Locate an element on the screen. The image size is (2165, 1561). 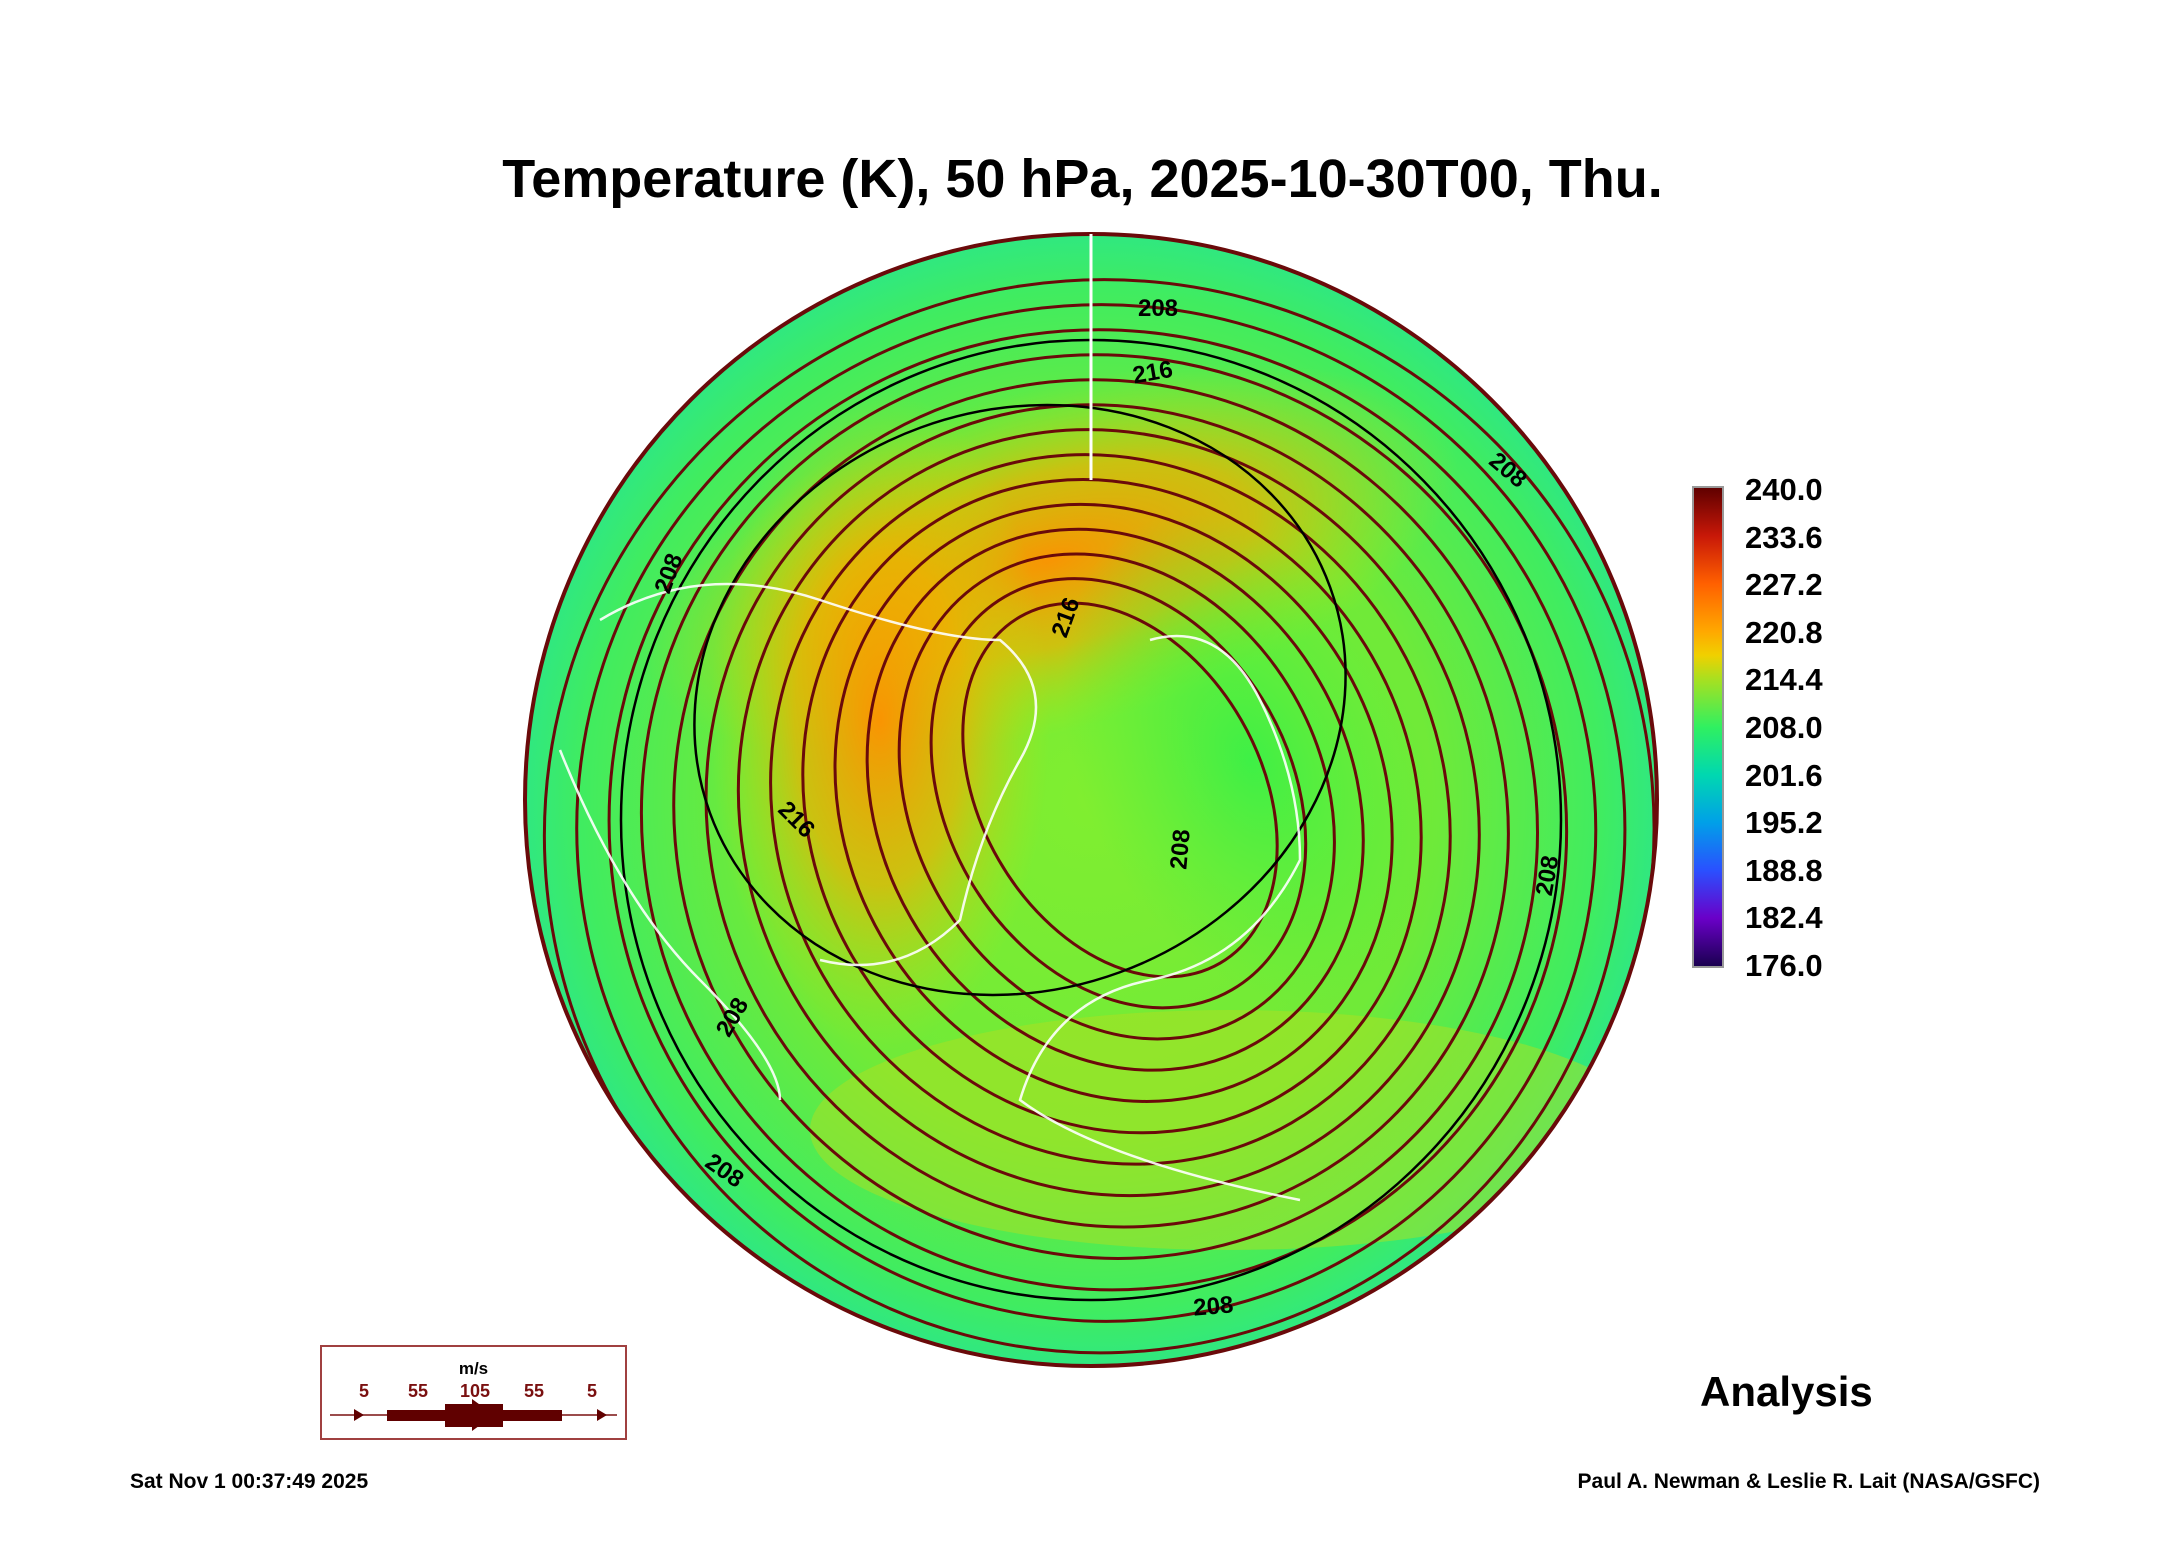
colorbar-tick-label: 201.6 is located at coordinates (1784, 775).